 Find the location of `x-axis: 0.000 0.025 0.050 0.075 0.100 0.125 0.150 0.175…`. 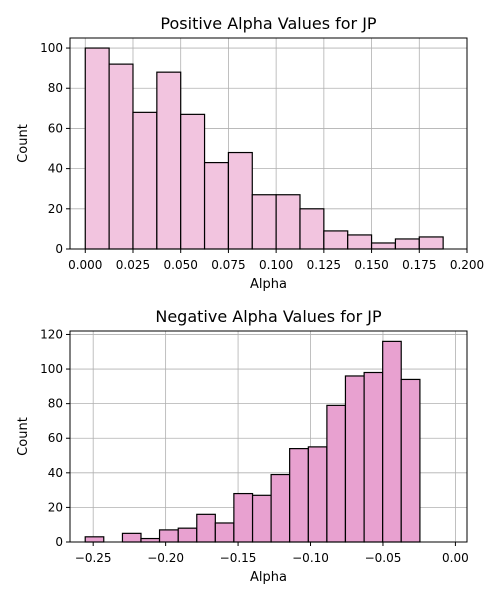

x-axis: 0.000 0.025 0.050 0.075 0.100 0.125 0.150 0.175… is located at coordinates (276, 260).